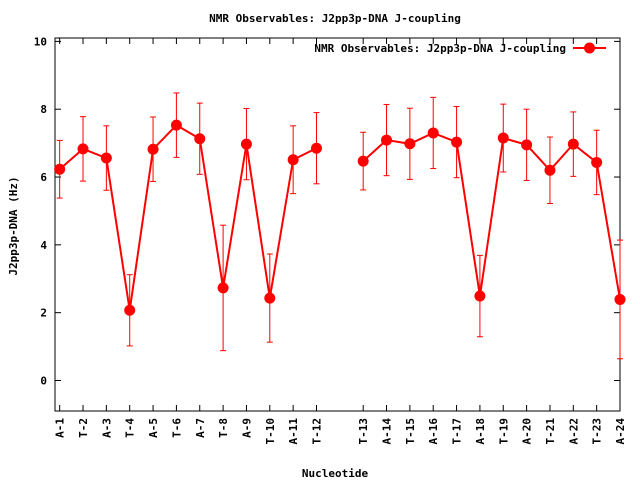 The height and width of the screenshot is (480, 640). I want to click on x-tick-label: T-12, so click(316, 431).